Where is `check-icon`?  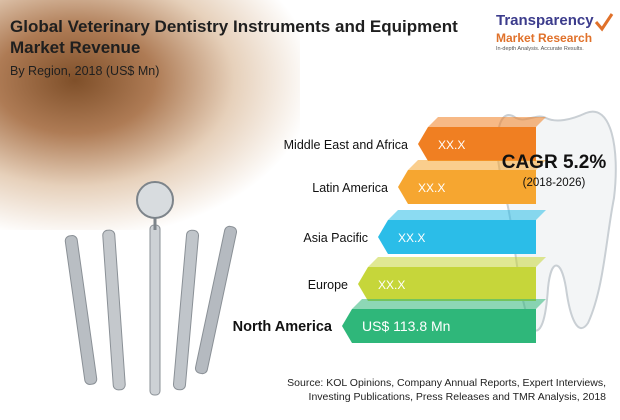
check-icon is located at coordinates (604, 22).